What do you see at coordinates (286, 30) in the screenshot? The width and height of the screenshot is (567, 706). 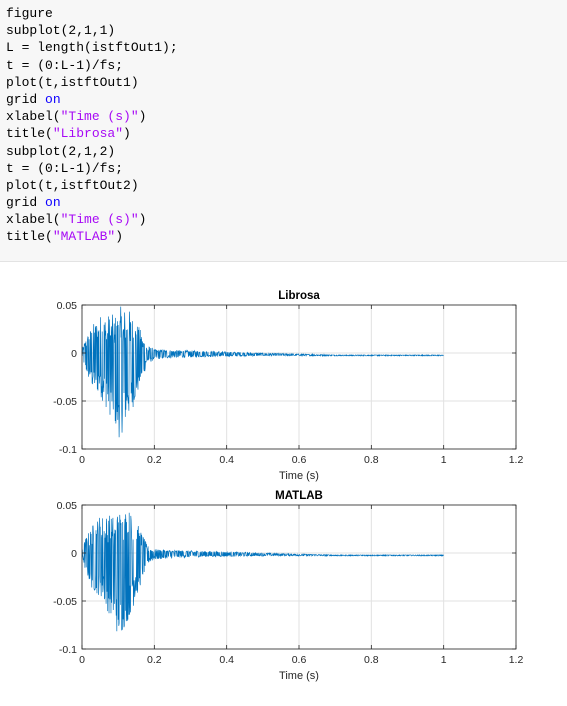 I see `code-line: subplot(2,1,1)` at bounding box center [286, 30].